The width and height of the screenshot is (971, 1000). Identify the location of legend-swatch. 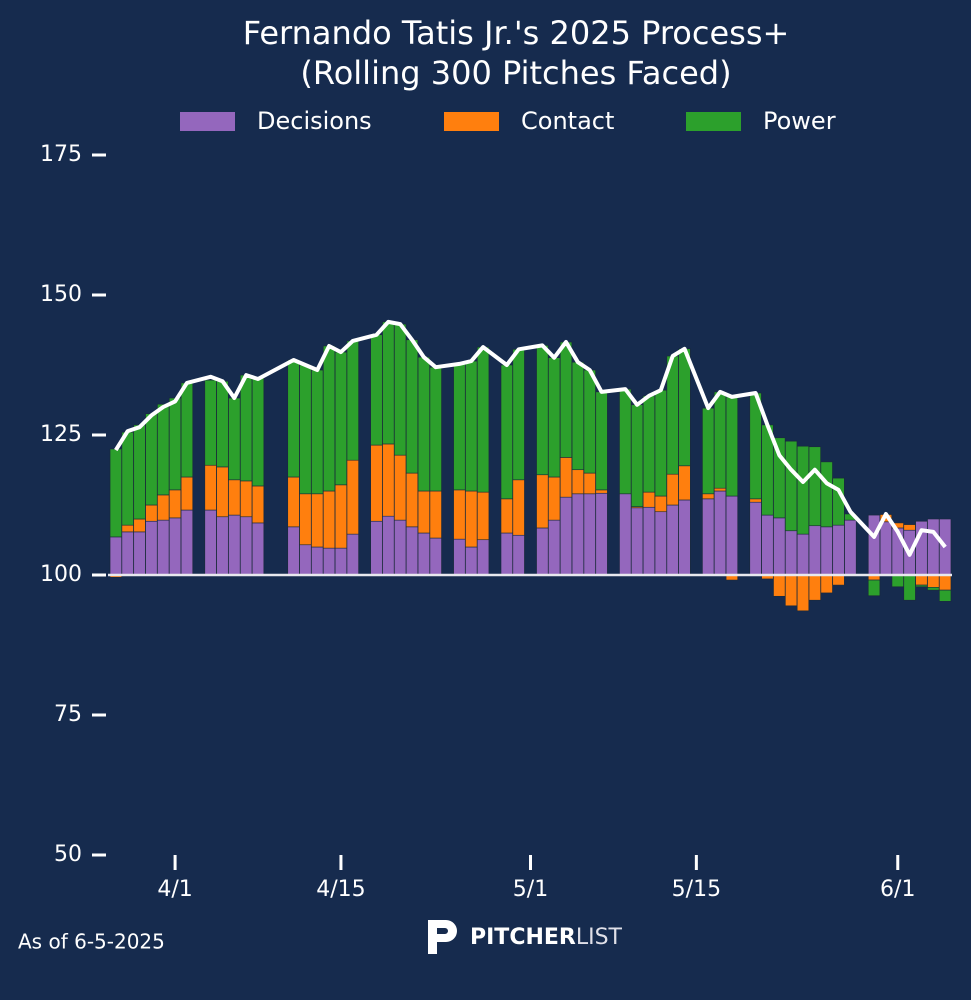
(471, 121).